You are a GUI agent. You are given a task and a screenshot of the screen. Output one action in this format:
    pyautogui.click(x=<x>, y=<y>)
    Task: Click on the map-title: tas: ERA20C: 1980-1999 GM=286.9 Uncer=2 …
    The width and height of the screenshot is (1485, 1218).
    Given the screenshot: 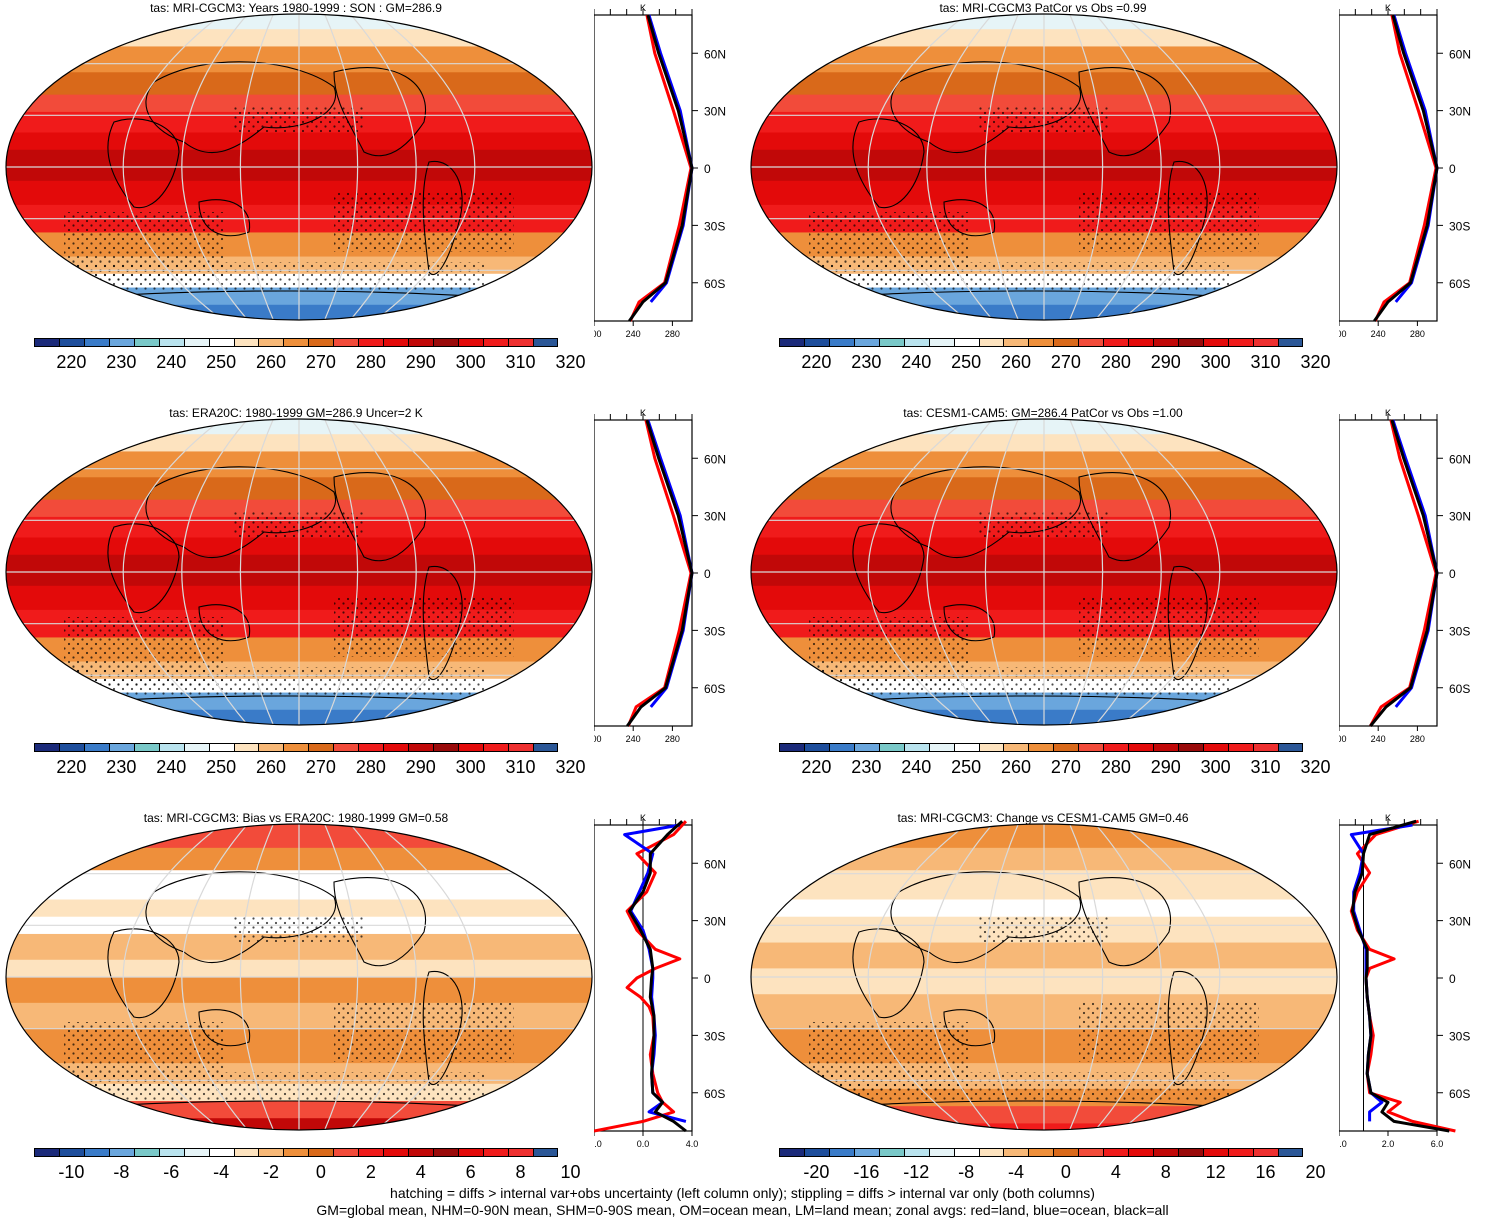 What is the action you would take?
    pyautogui.click(x=296, y=413)
    